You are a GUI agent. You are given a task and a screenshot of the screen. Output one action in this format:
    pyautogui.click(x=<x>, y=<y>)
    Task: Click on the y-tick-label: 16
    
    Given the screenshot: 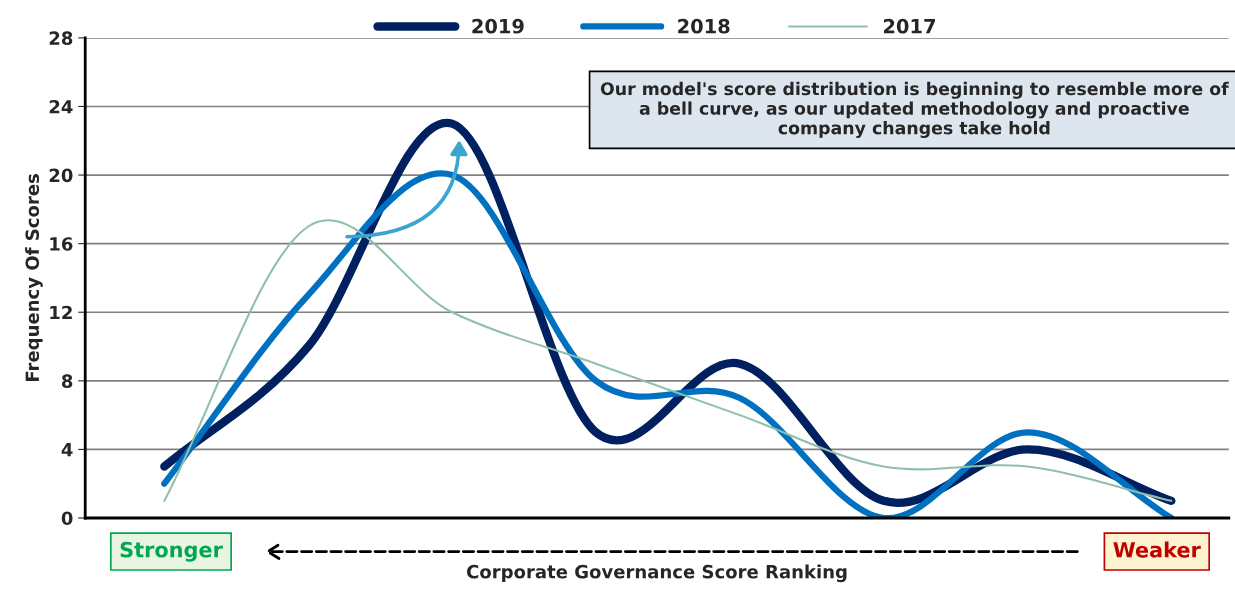 What is the action you would take?
    pyautogui.click(x=61, y=244)
    